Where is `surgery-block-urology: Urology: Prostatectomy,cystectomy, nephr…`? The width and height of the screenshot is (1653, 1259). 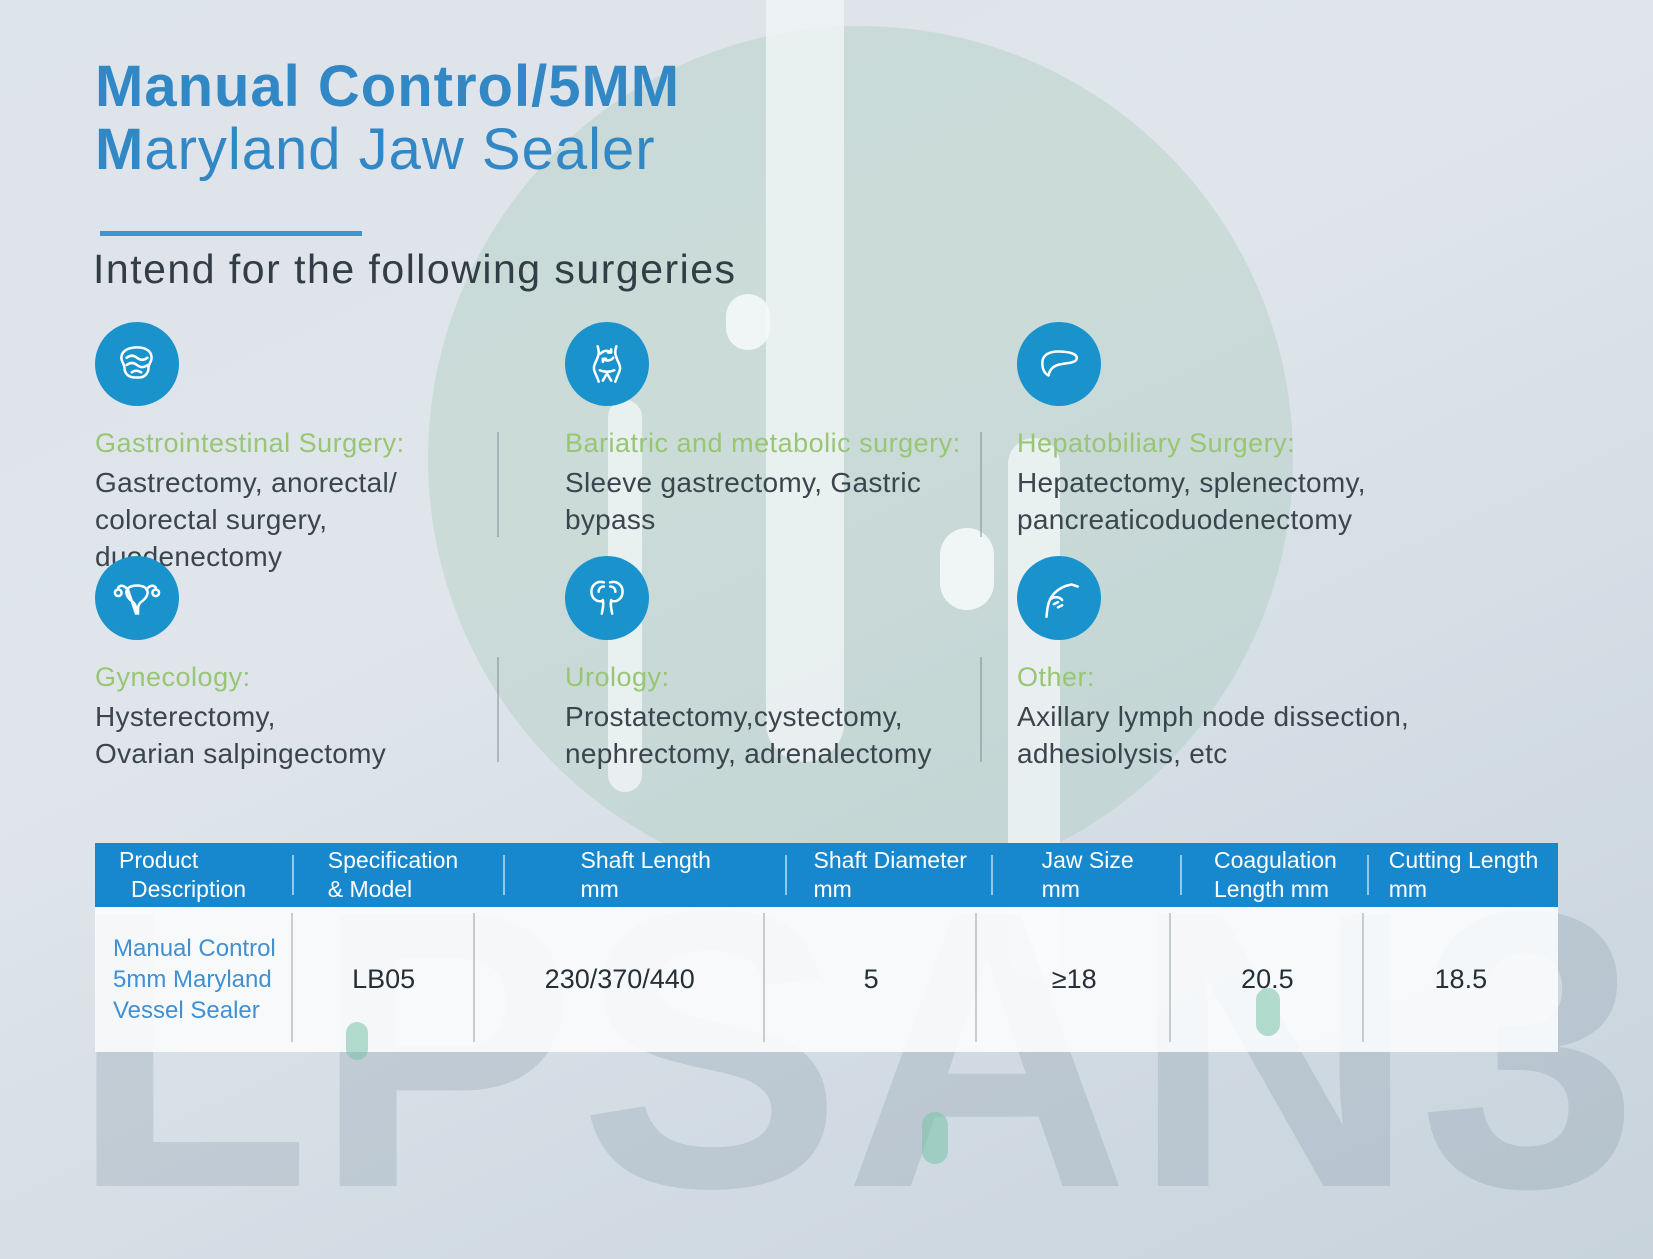
surgery-block-urology: Urology: Prostatectomy,cystectomy, nephr… is located at coordinates (780, 664).